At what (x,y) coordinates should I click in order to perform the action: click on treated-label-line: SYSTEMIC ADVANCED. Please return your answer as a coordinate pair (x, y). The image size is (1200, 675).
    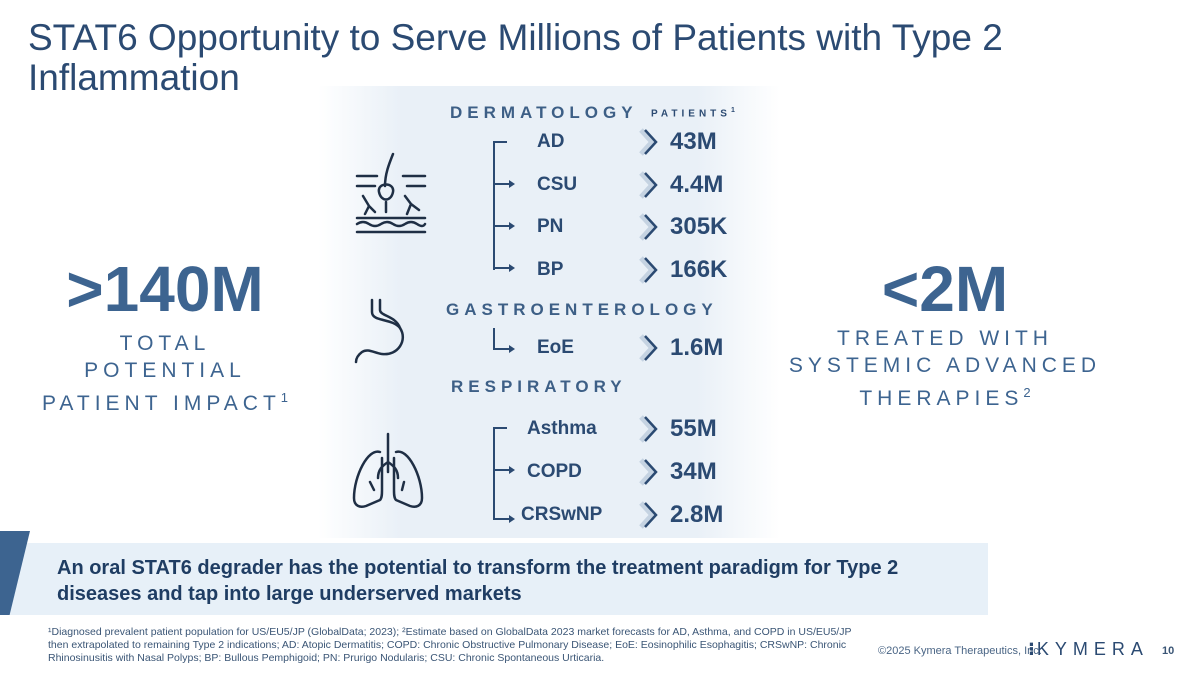
    Looking at the image, I should click on (945, 365).